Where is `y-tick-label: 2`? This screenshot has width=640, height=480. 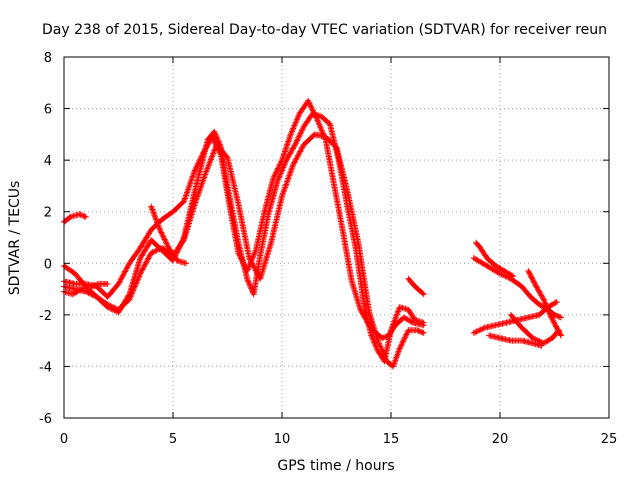
y-tick-label: 2 is located at coordinates (48, 213).